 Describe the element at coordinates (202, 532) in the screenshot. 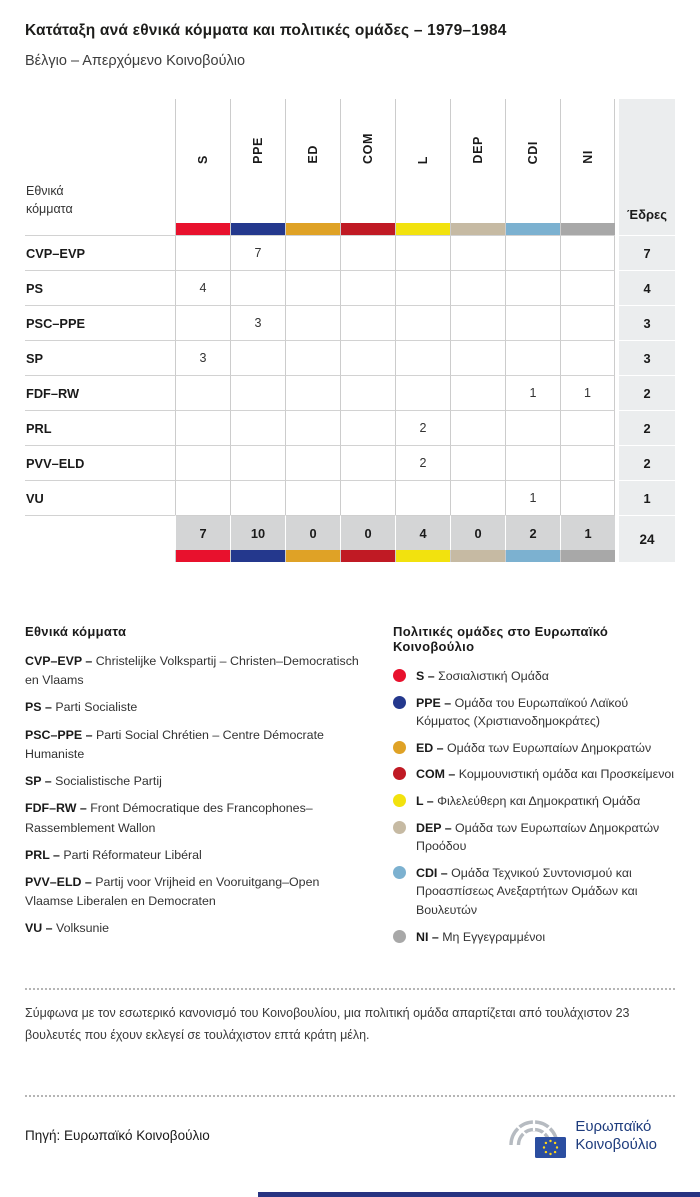

I see `total-cell: 7` at that location.